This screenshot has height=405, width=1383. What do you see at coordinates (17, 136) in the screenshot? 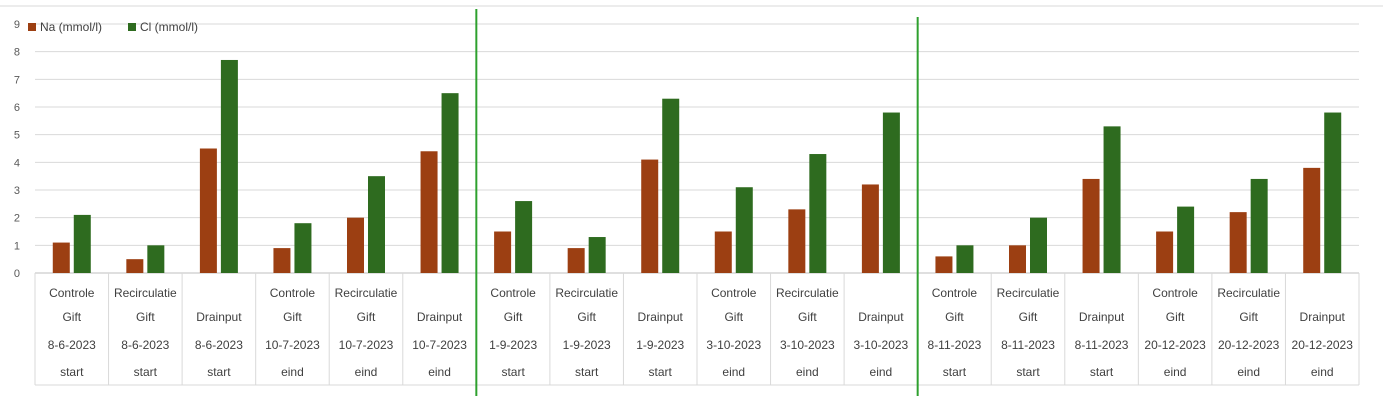
I see `y-tick-label: 5` at bounding box center [17, 136].